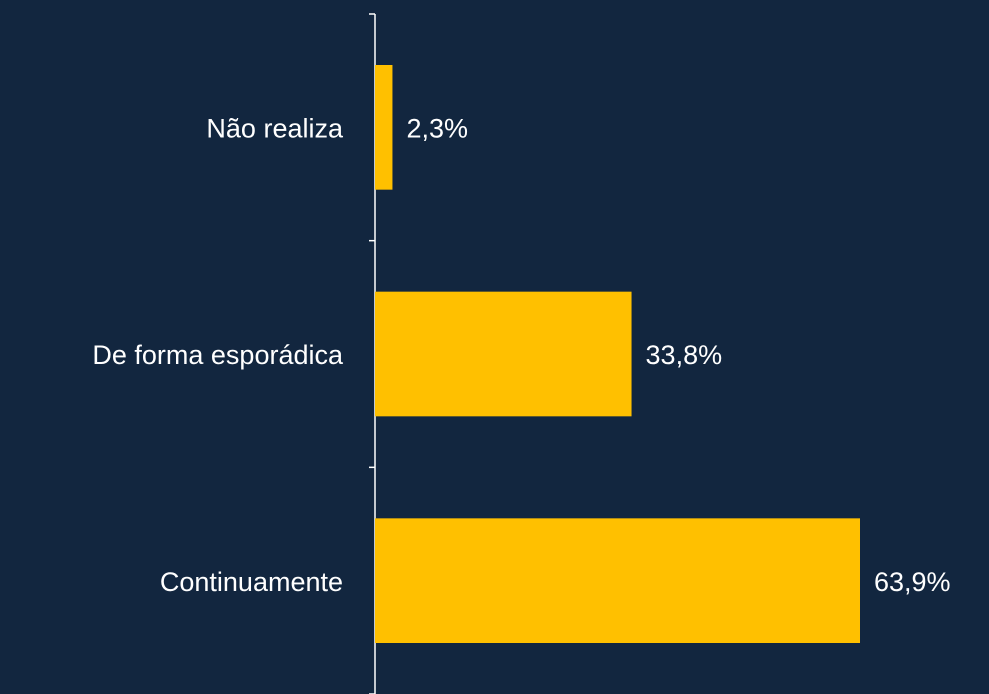 The height and width of the screenshot is (694, 989). I want to click on category-label: De forma esporádica, so click(218, 355).